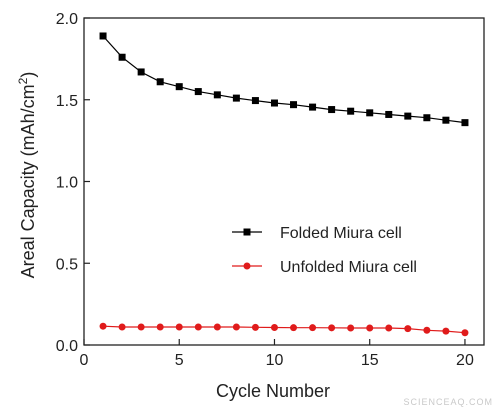  I want to click on x-tick-label: 20, so click(465, 360).